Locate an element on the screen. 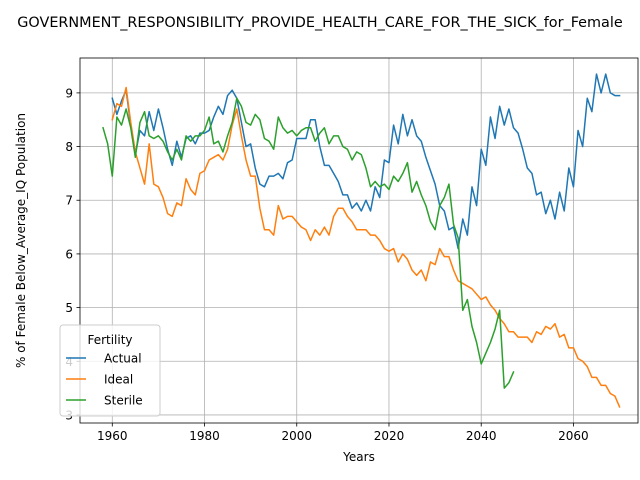  x-axis-label: Years is located at coordinates (358, 457).